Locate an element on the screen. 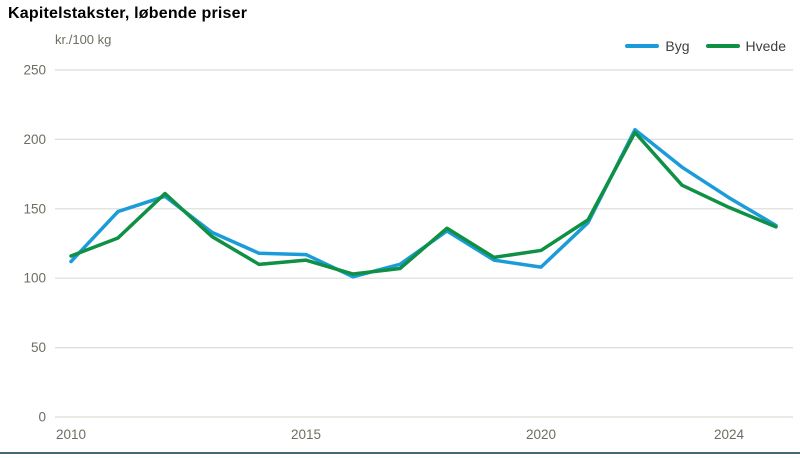 This screenshot has height=458, width=800. legend: Byg Hvede is located at coordinates (705, 46).